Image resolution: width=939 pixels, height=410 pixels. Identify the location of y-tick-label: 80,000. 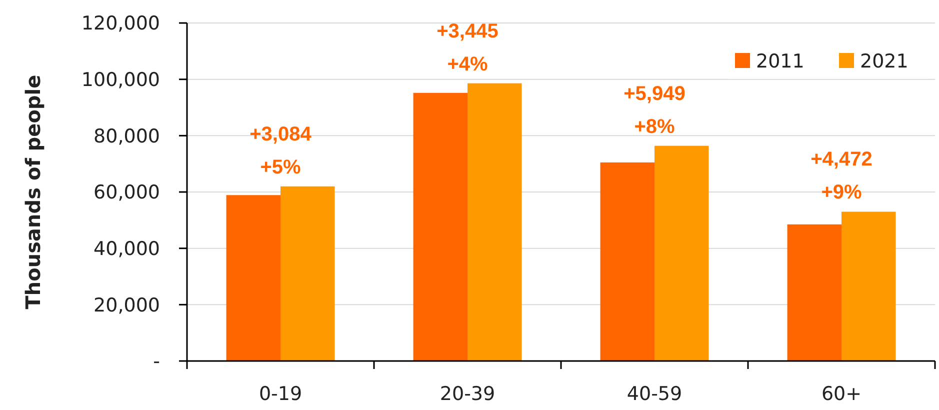
(127, 136).